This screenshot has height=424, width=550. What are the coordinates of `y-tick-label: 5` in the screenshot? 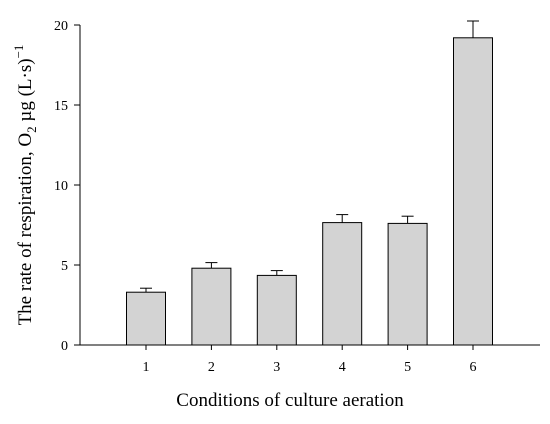 It's located at (64, 266).